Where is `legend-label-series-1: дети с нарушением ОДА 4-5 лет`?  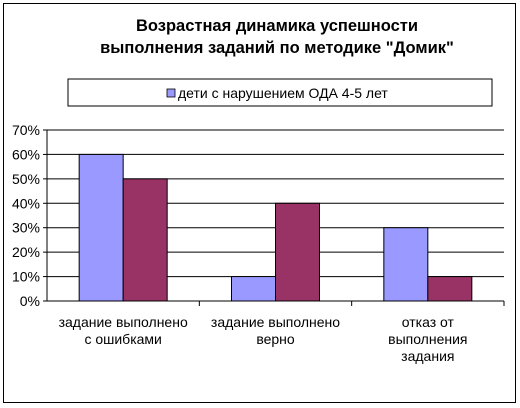 legend-label-series-1: дети с нарушением ОДА 4-5 лет is located at coordinates (283, 93).